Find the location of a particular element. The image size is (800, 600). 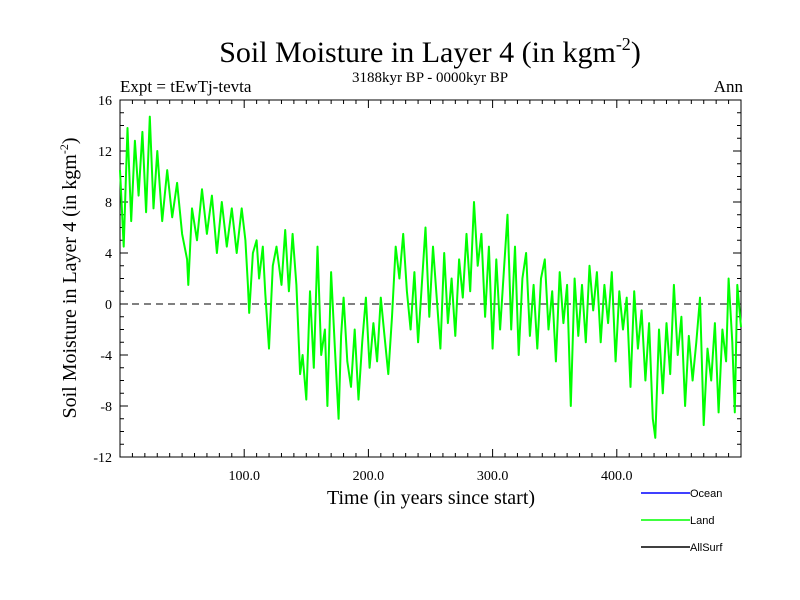

y-axis-label: Soil Moisture in Layer 4 (in kgm-2) is located at coordinates (69, 277).